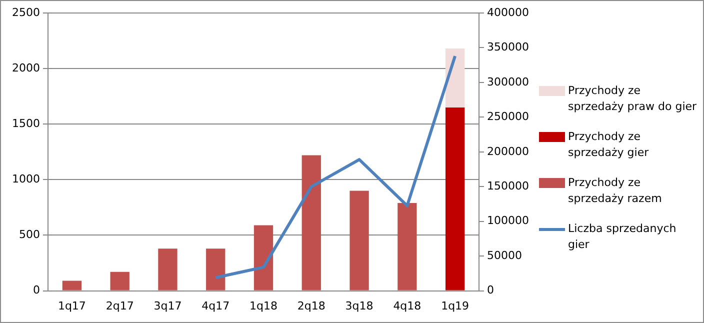  I want to click on x-tick-label: 1q19, so click(455, 305).